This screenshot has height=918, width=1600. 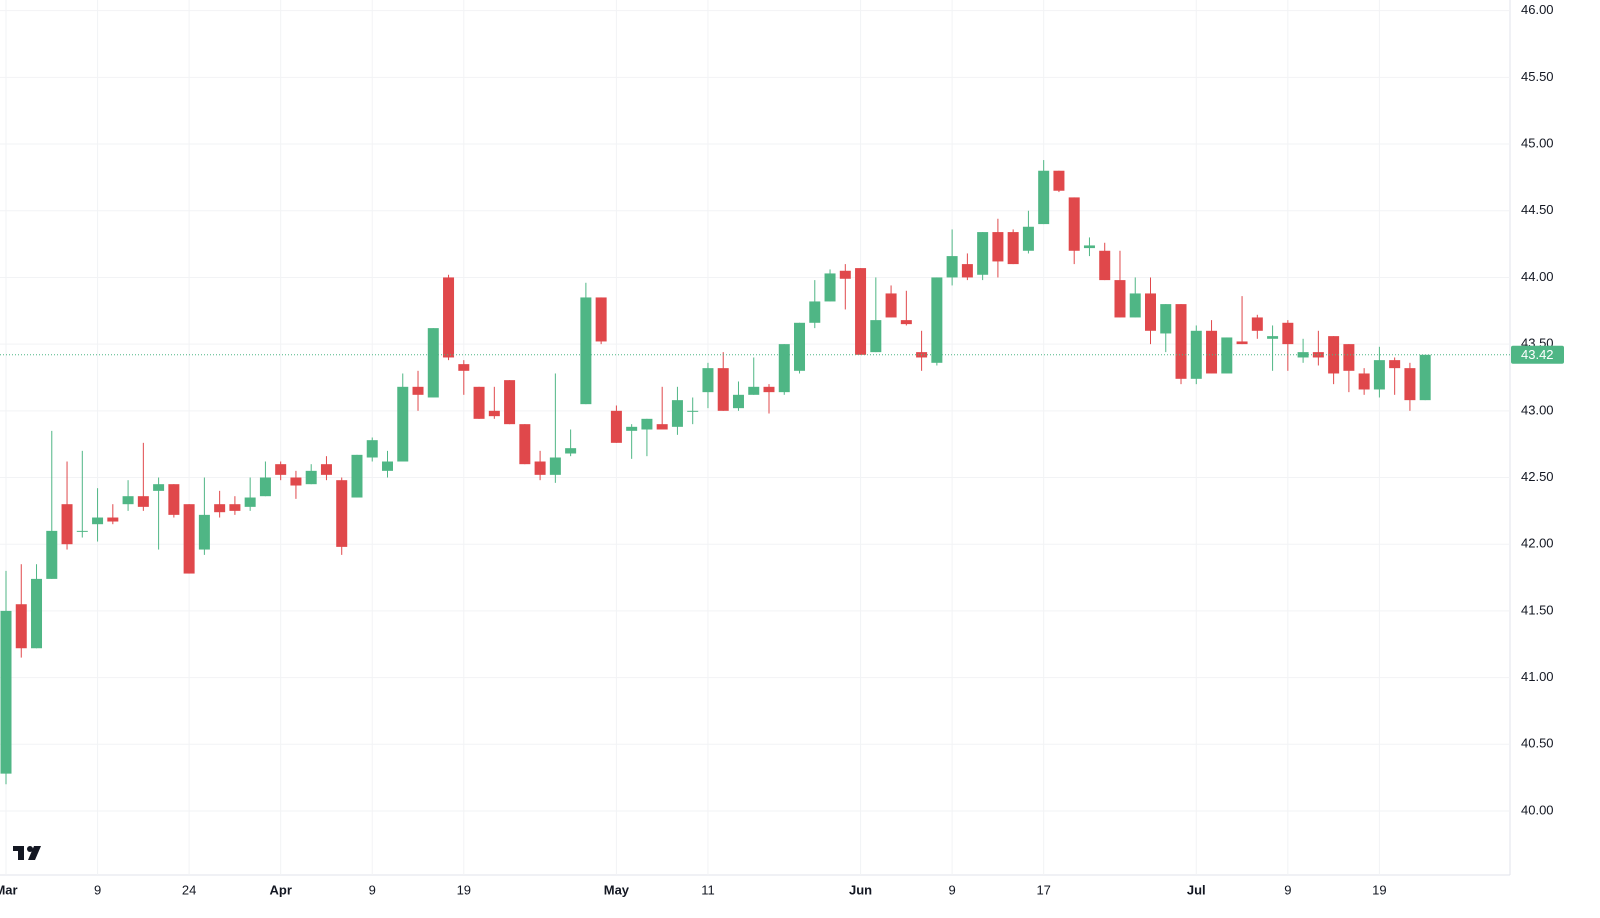 What do you see at coordinates (708, 889) in the screenshot?
I see `x-tick-label: 11` at bounding box center [708, 889].